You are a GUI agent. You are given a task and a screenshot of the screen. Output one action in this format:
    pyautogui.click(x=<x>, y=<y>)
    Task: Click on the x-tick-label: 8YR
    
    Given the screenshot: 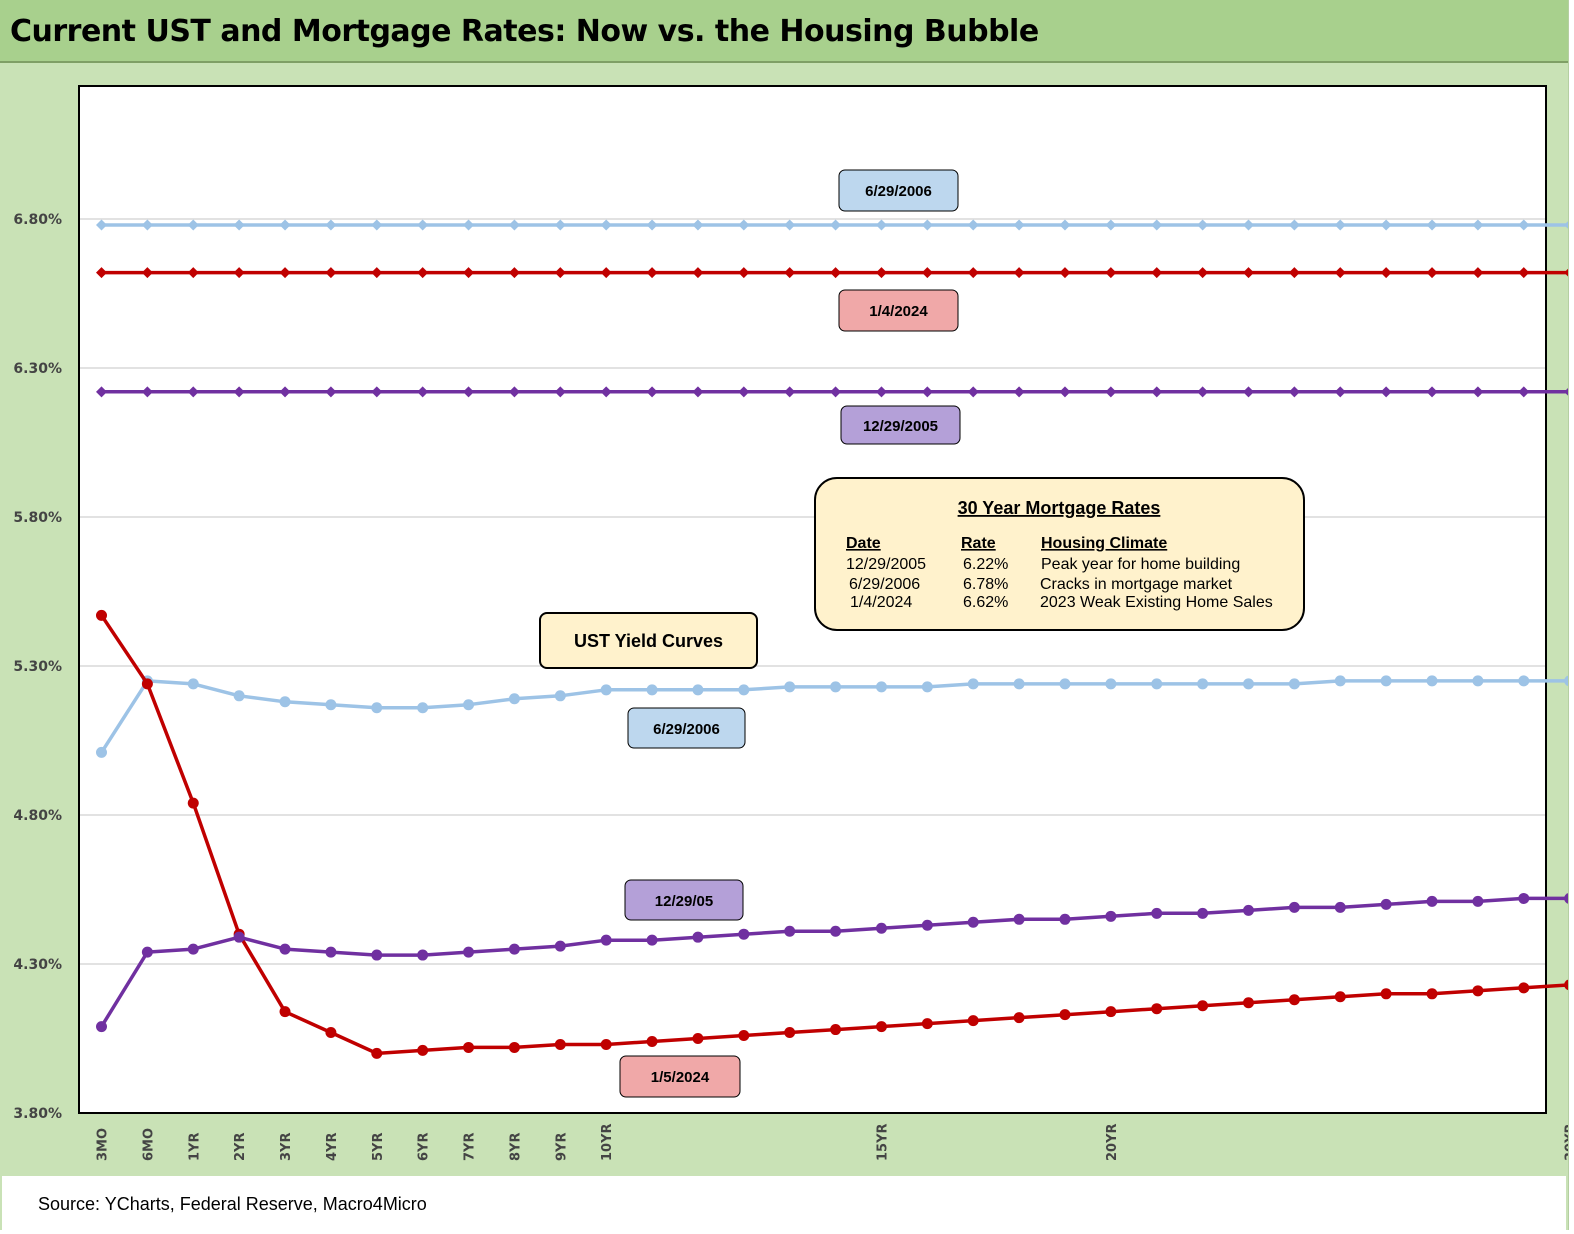 What is the action you would take?
    pyautogui.click(x=515, y=1147)
    